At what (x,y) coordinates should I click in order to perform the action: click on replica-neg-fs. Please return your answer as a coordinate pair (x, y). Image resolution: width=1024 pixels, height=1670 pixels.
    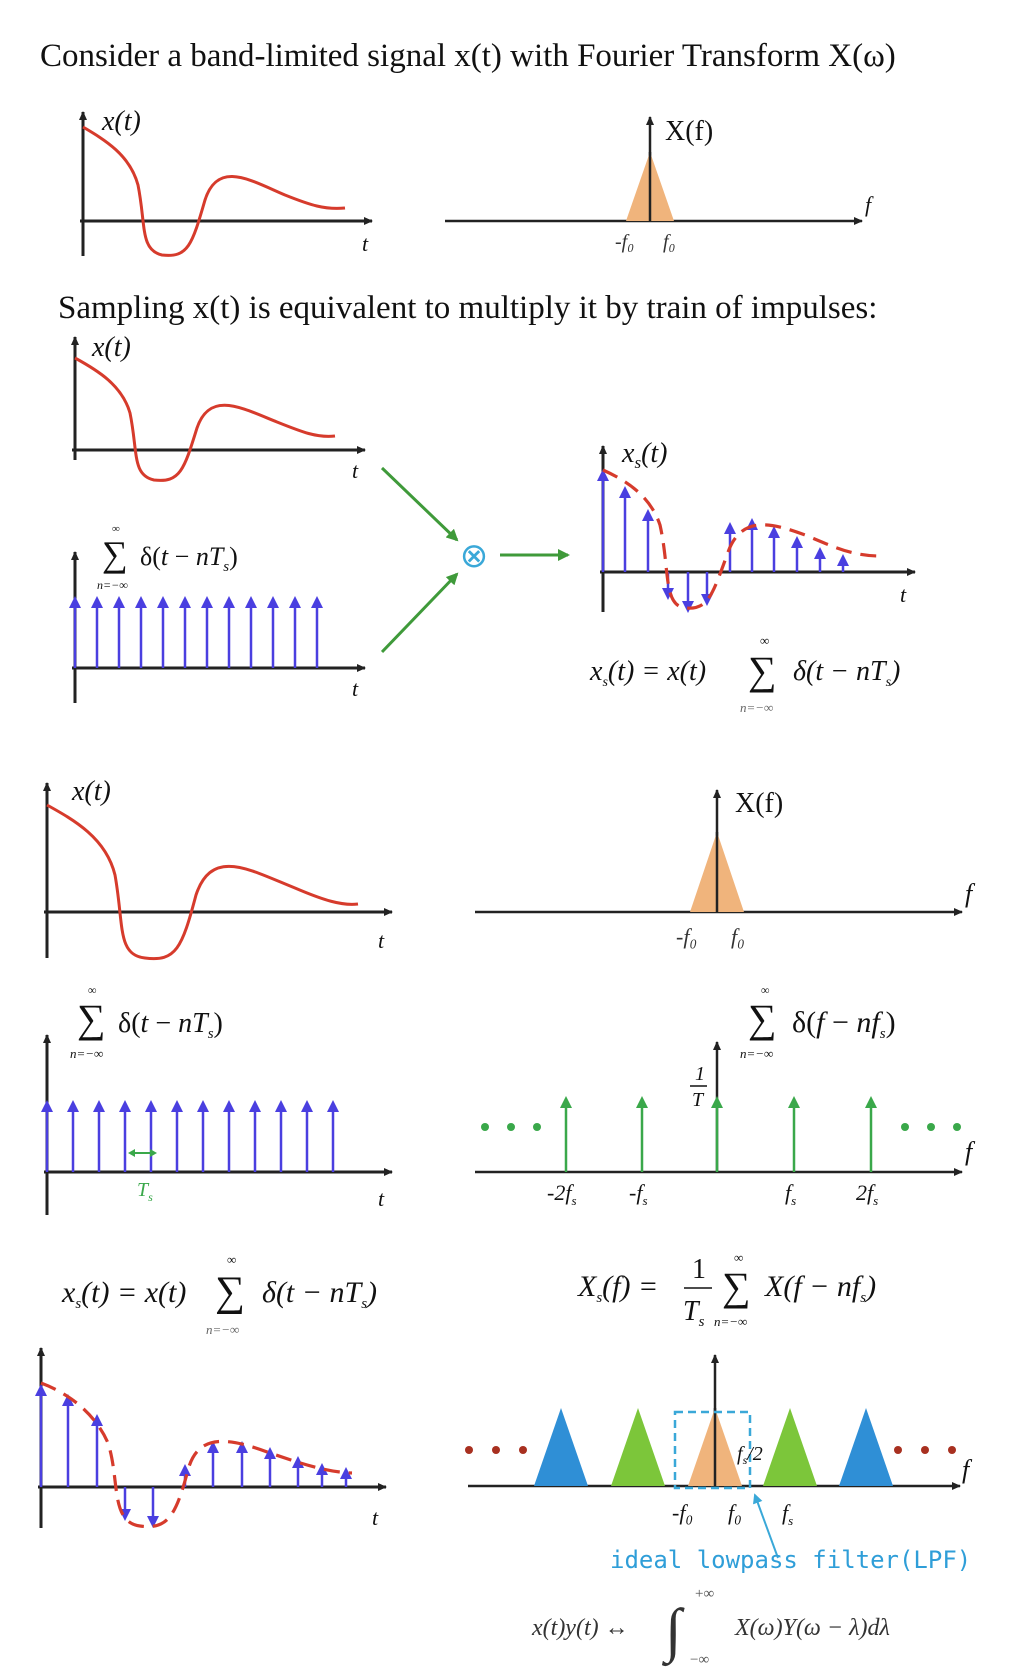
    Looking at the image, I should click on (638, 1447).